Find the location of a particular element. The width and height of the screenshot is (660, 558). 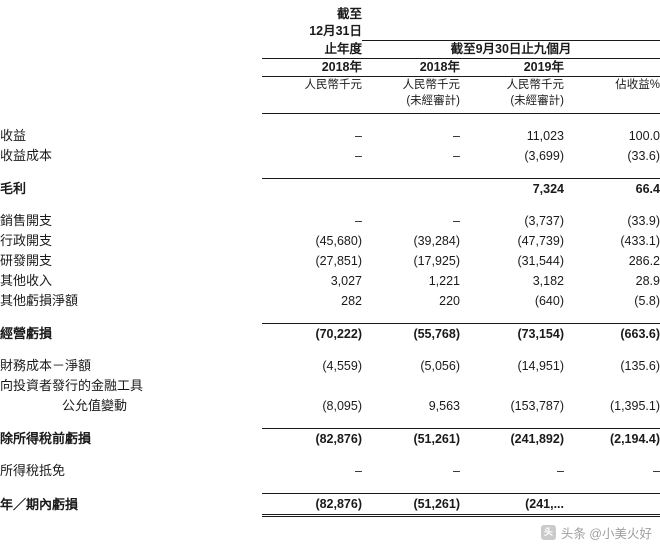

row-value: (241,892) is located at coordinates (512, 438).